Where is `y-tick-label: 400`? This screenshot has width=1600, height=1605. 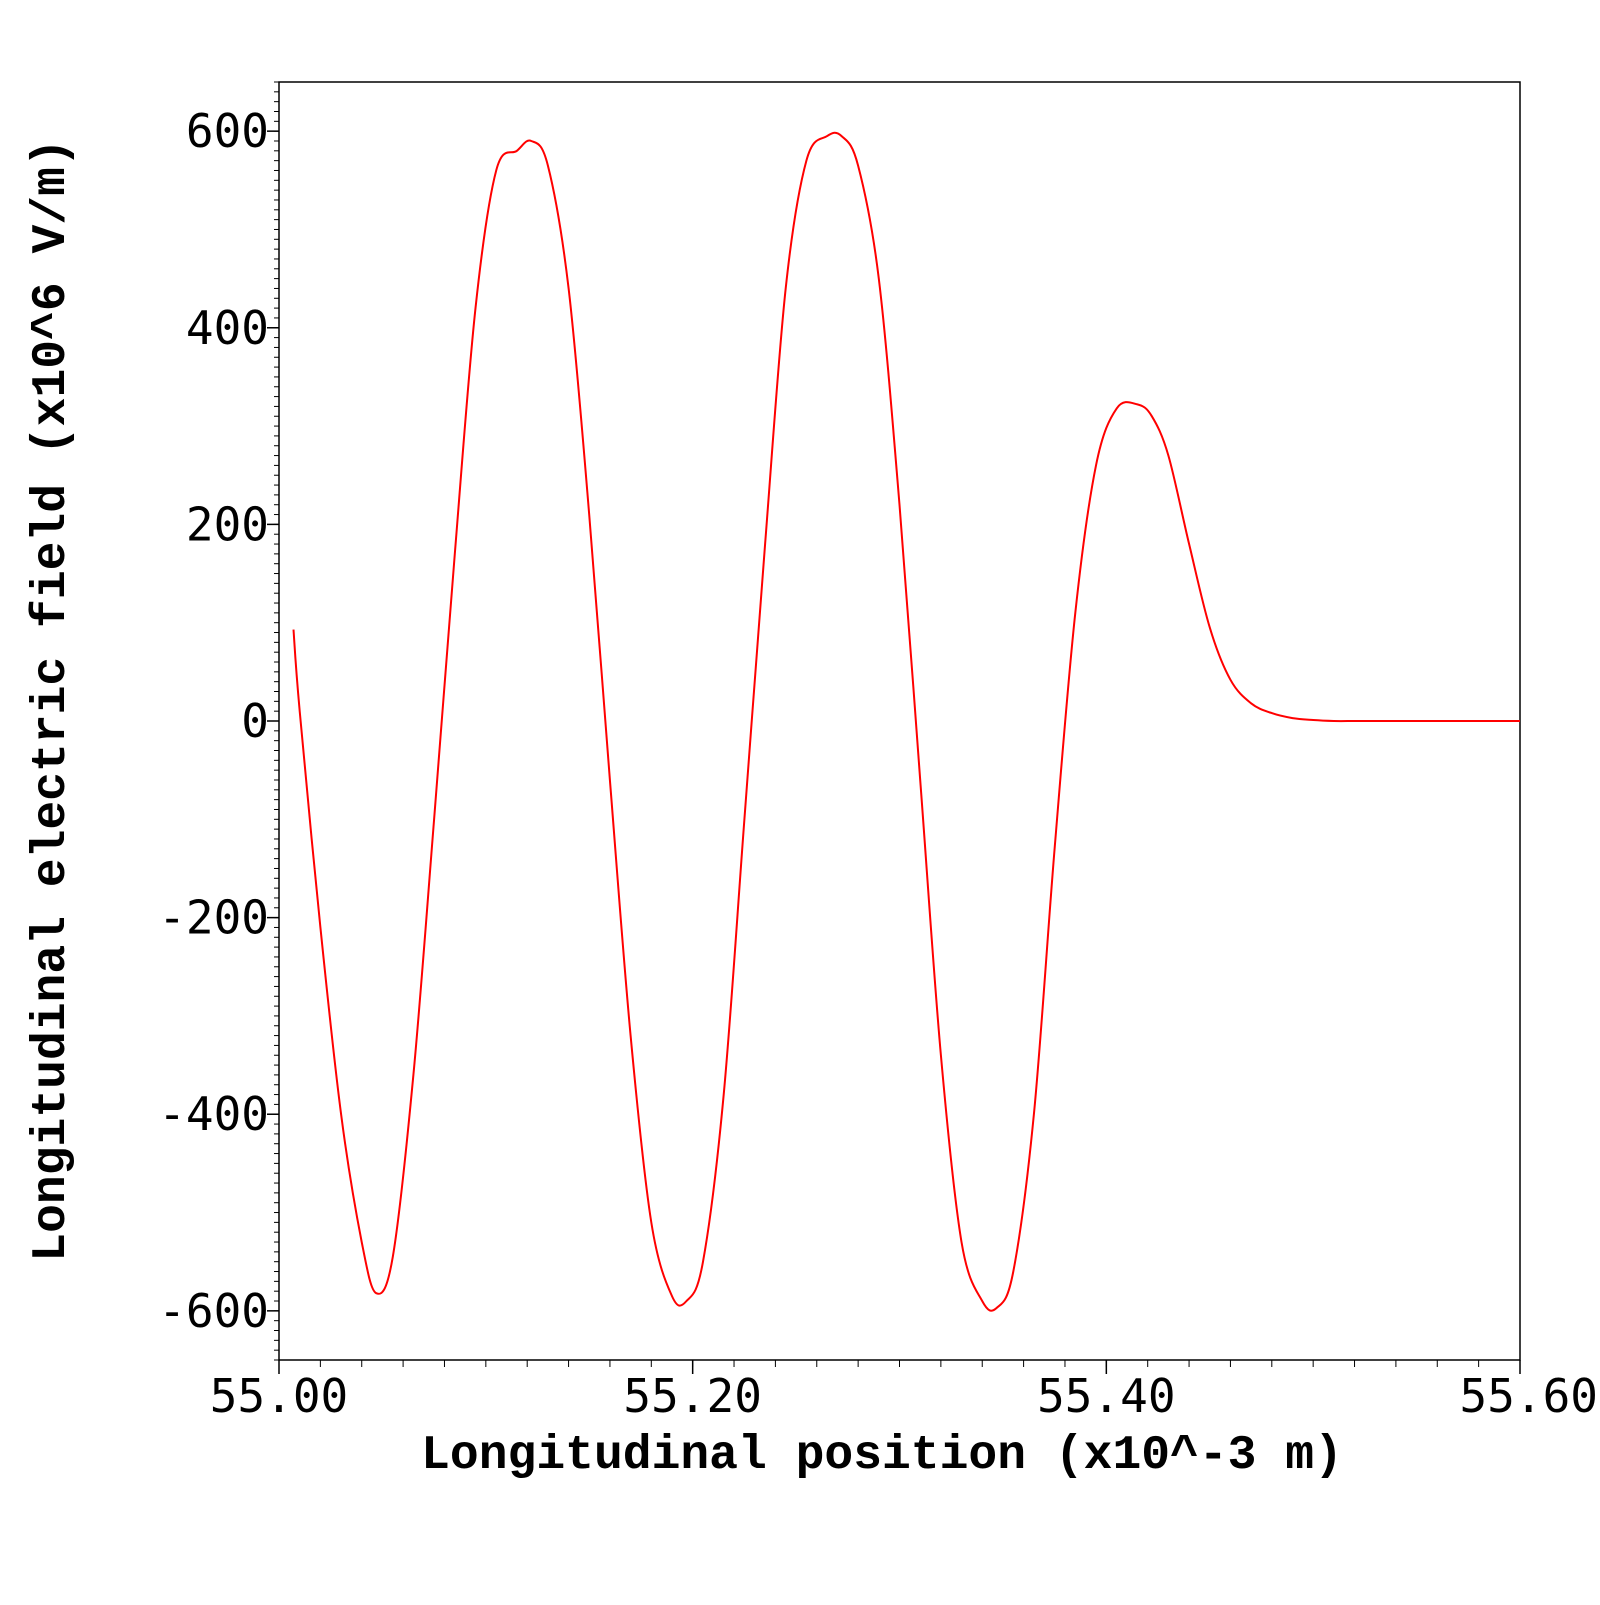
y-tick-label: 400 is located at coordinates (227, 328).